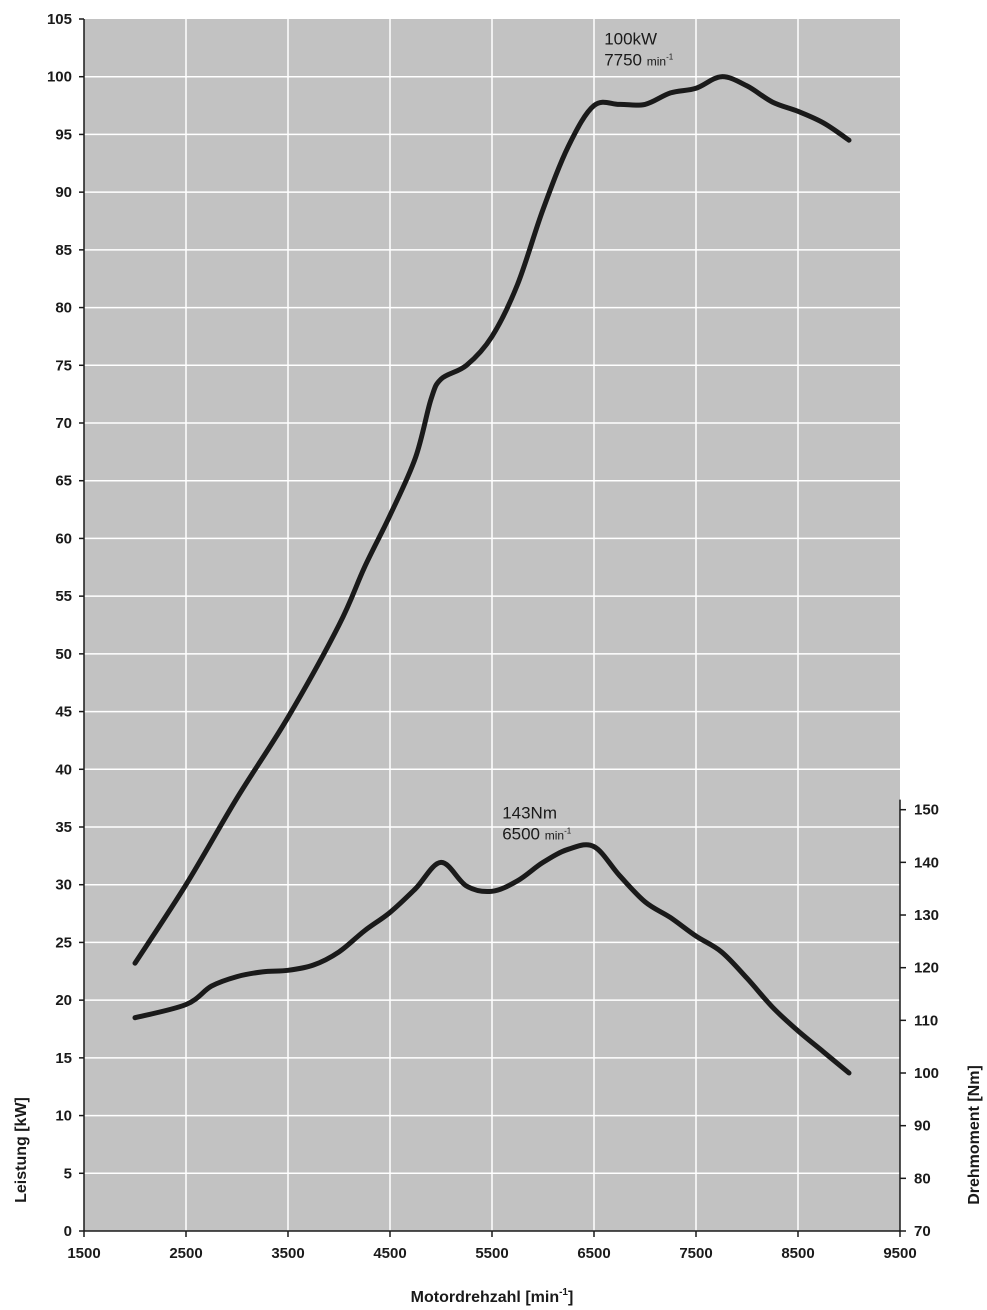  What do you see at coordinates (185, 1253) in the screenshot?
I see `x-tick-label: 2500` at bounding box center [185, 1253].